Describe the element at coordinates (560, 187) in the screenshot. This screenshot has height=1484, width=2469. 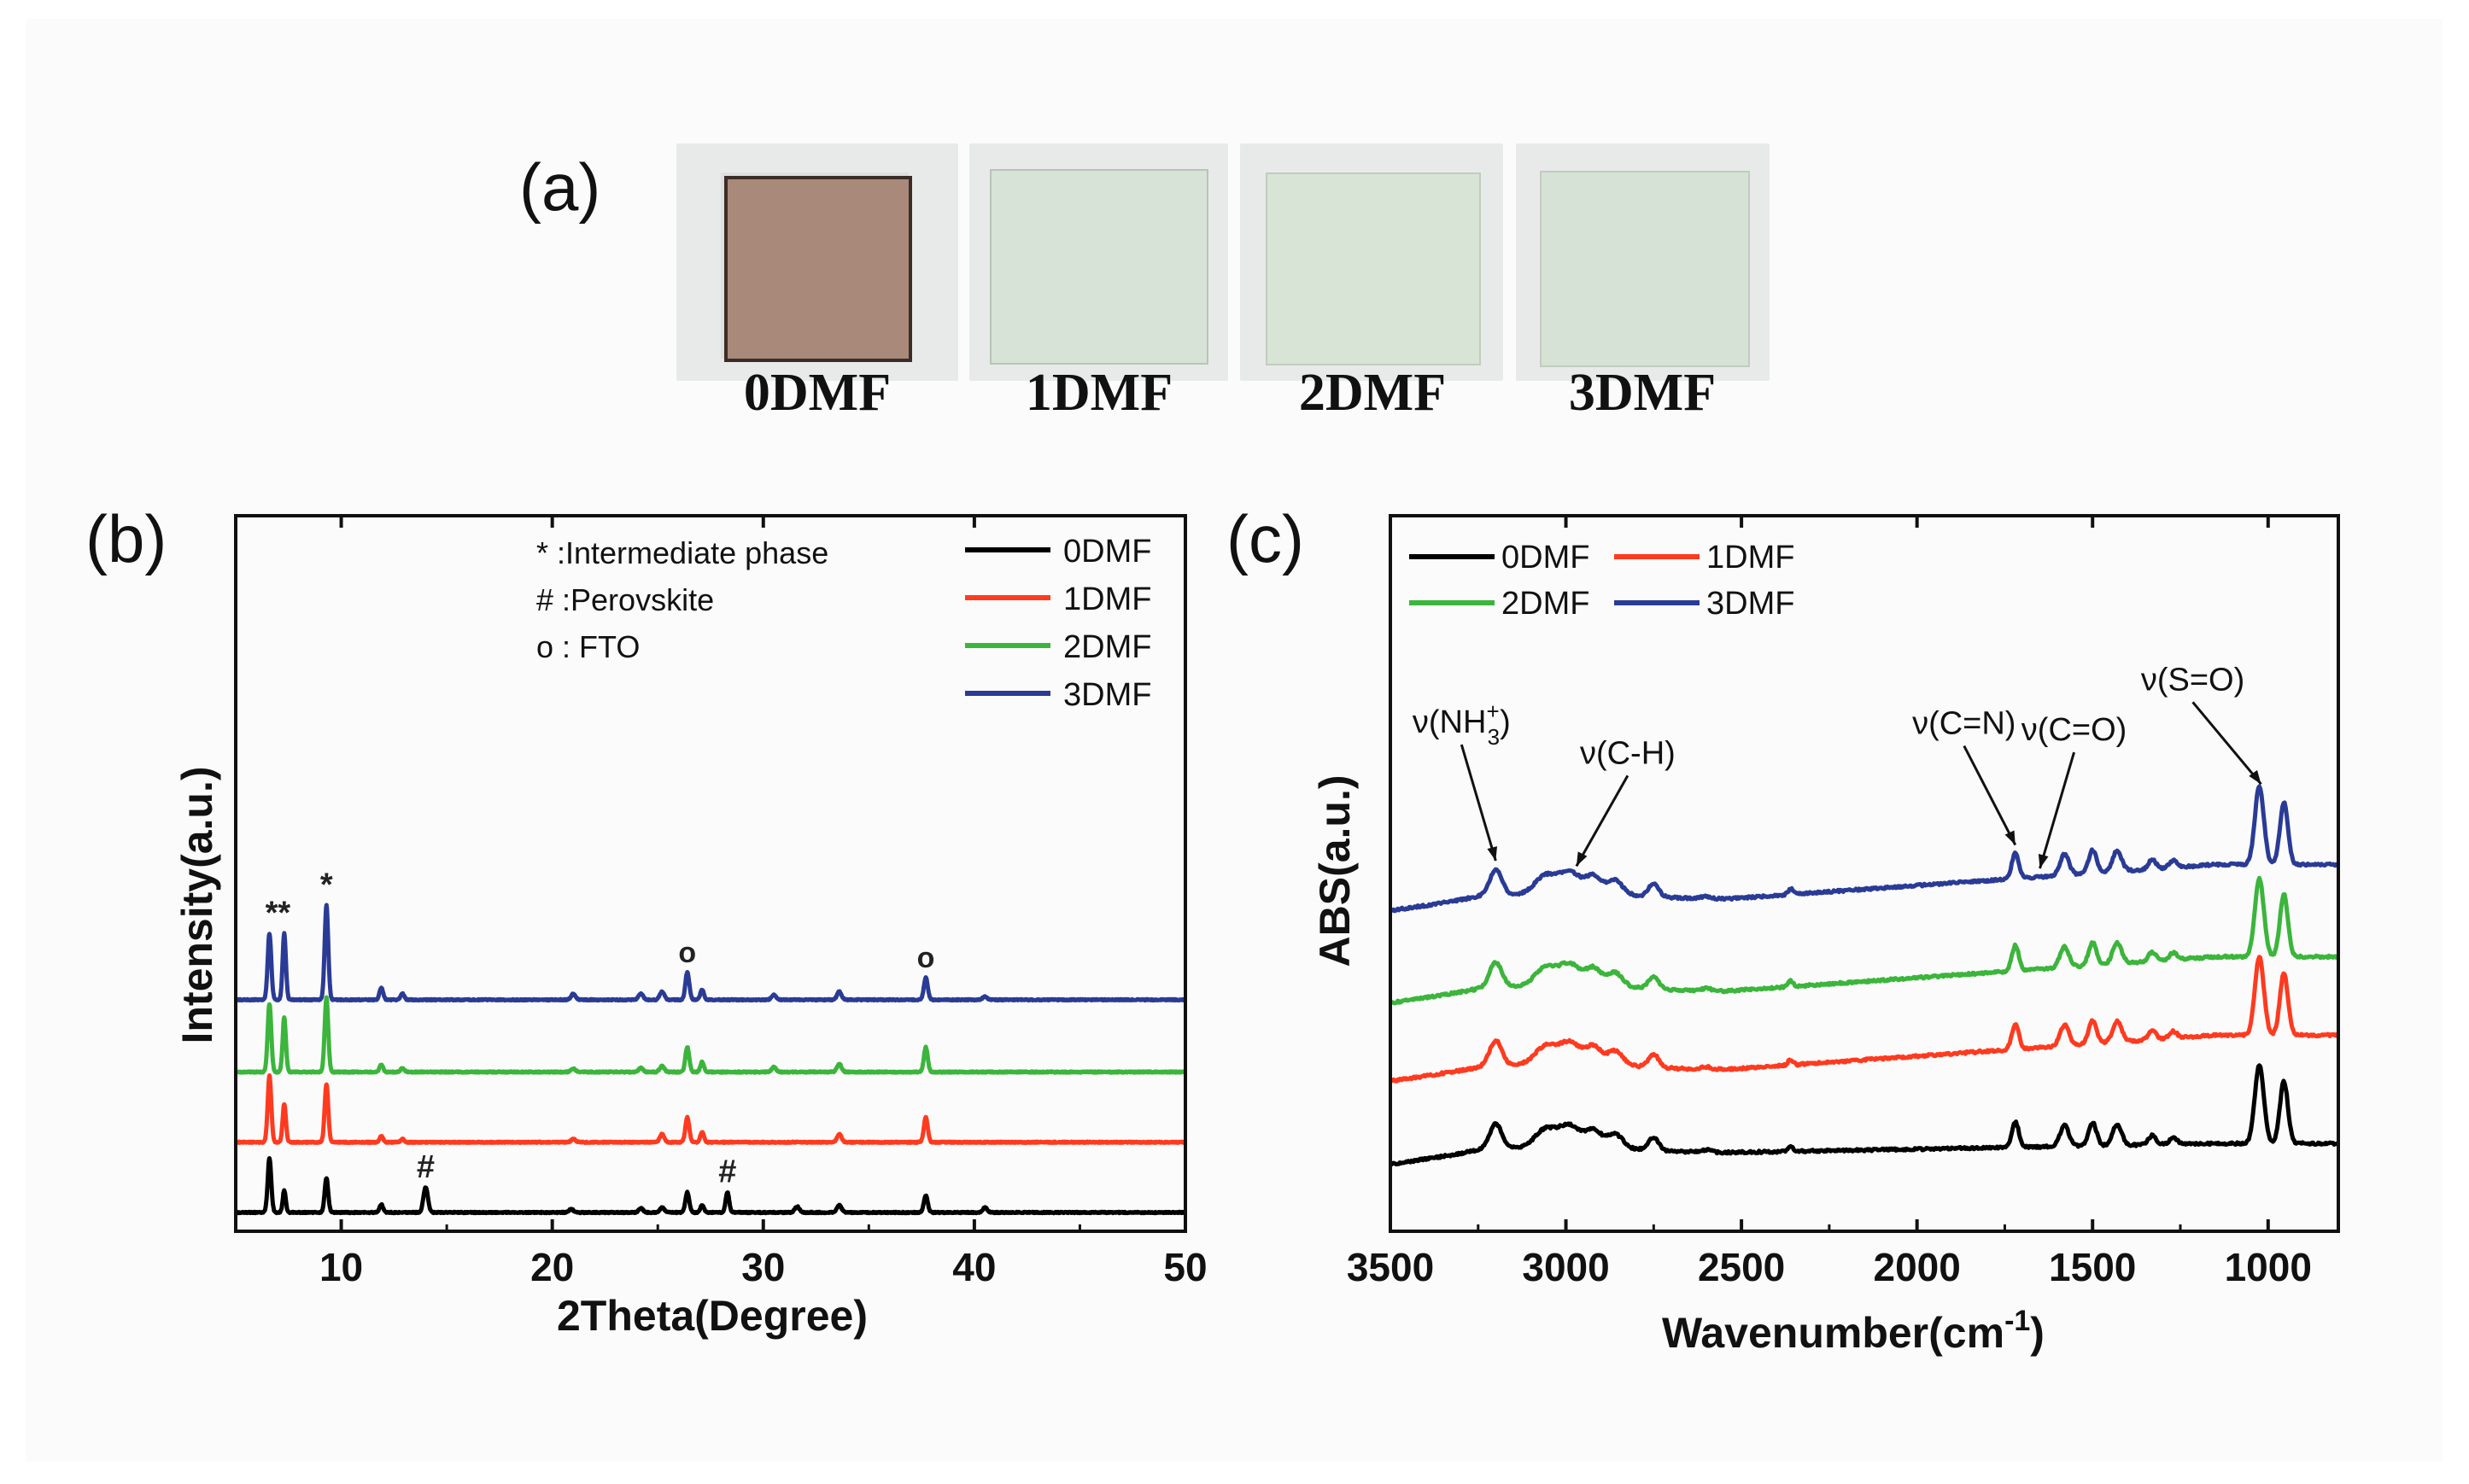
I see `panel-a-label: (a)` at that location.